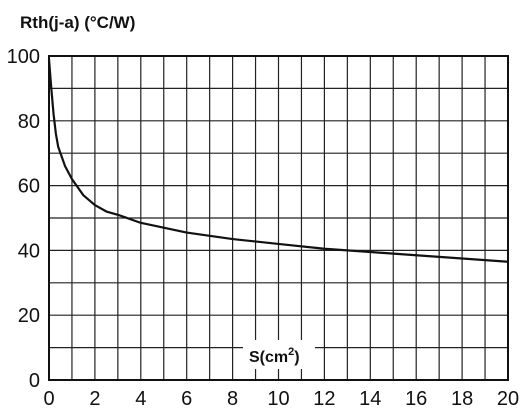 This screenshot has width=523, height=414. Describe the element at coordinates (29, 122) in the screenshot. I see `y-tick-label: 80` at that location.